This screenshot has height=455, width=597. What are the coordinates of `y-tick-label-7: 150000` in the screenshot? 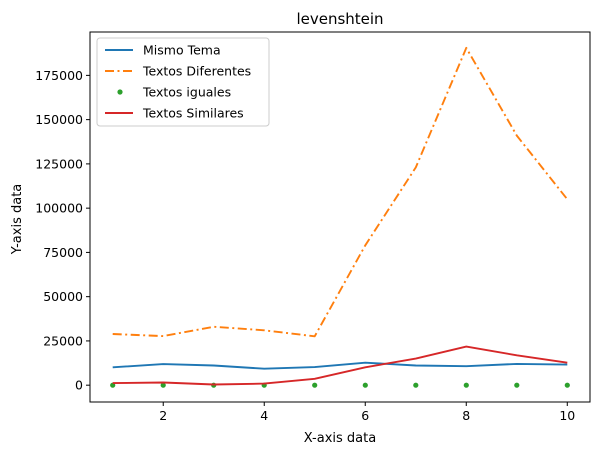 It's located at (59, 119).